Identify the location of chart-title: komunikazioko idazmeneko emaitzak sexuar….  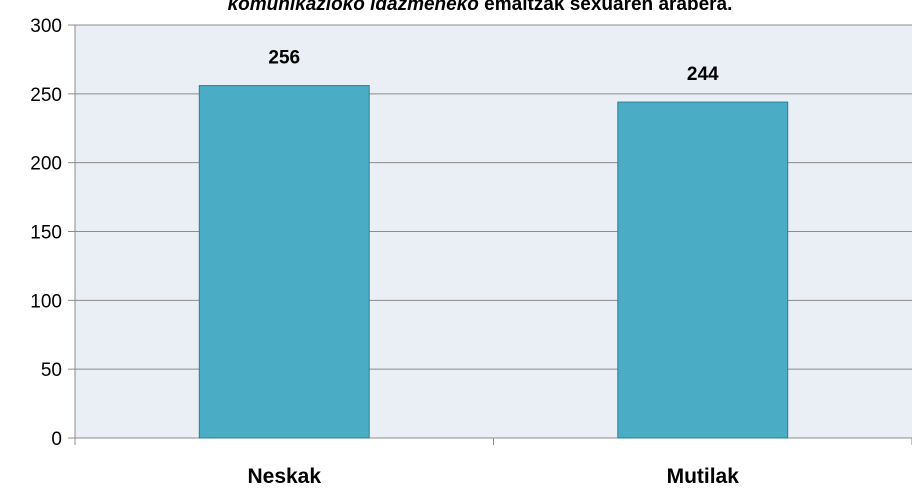
(480, 7).